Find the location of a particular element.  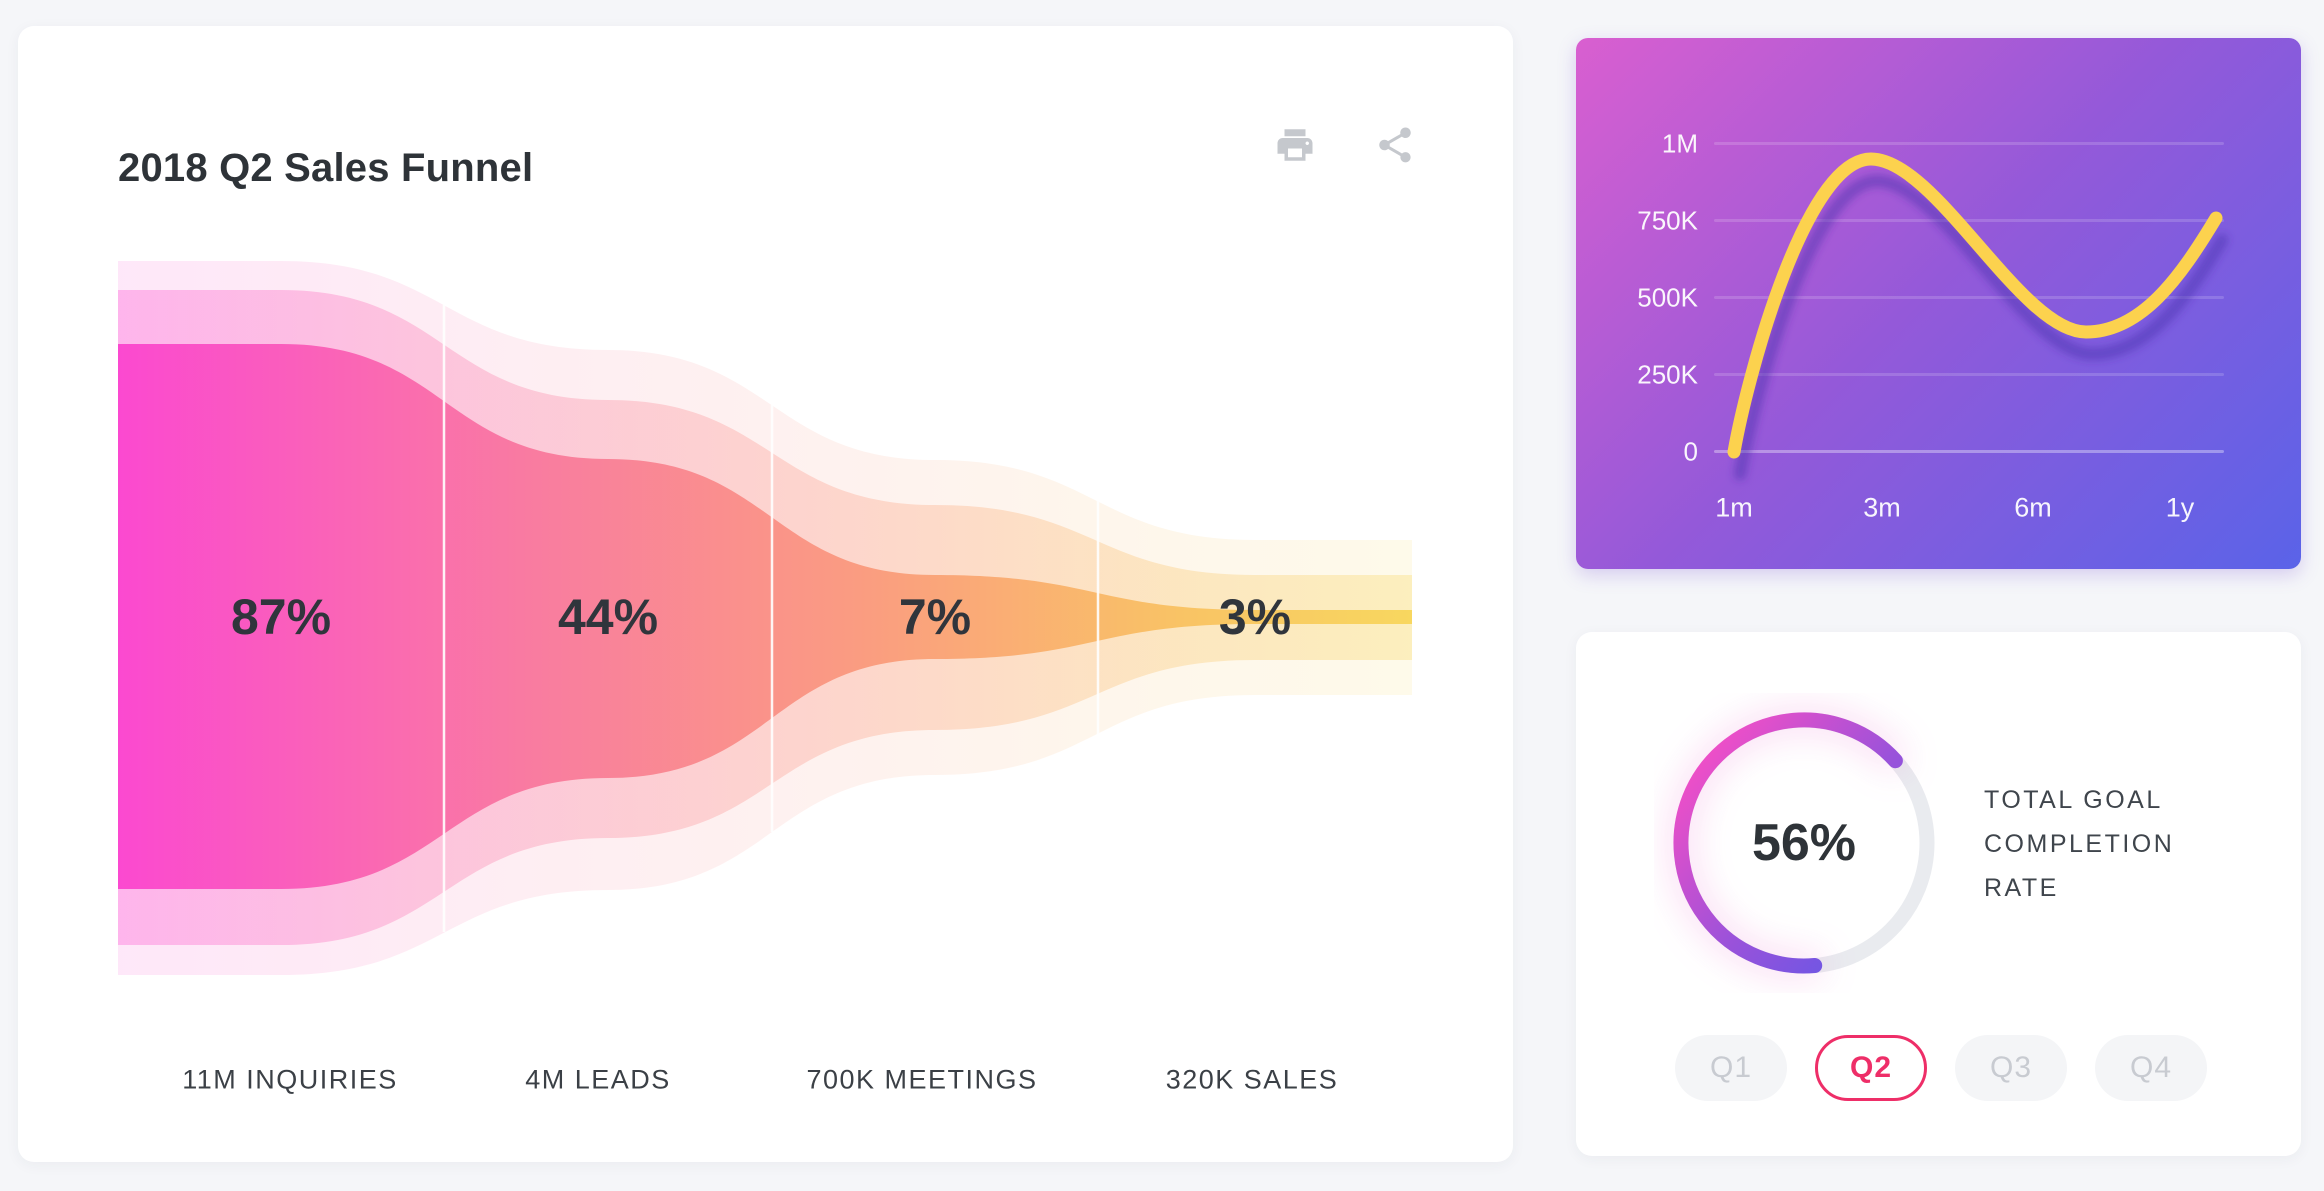

y-axis-tick: 500K is located at coordinates (1667, 297).